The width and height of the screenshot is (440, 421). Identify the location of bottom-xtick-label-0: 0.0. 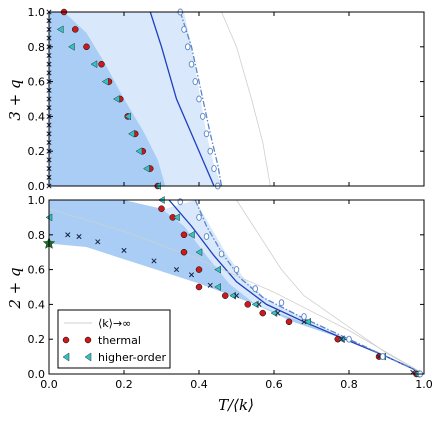
(49, 384).